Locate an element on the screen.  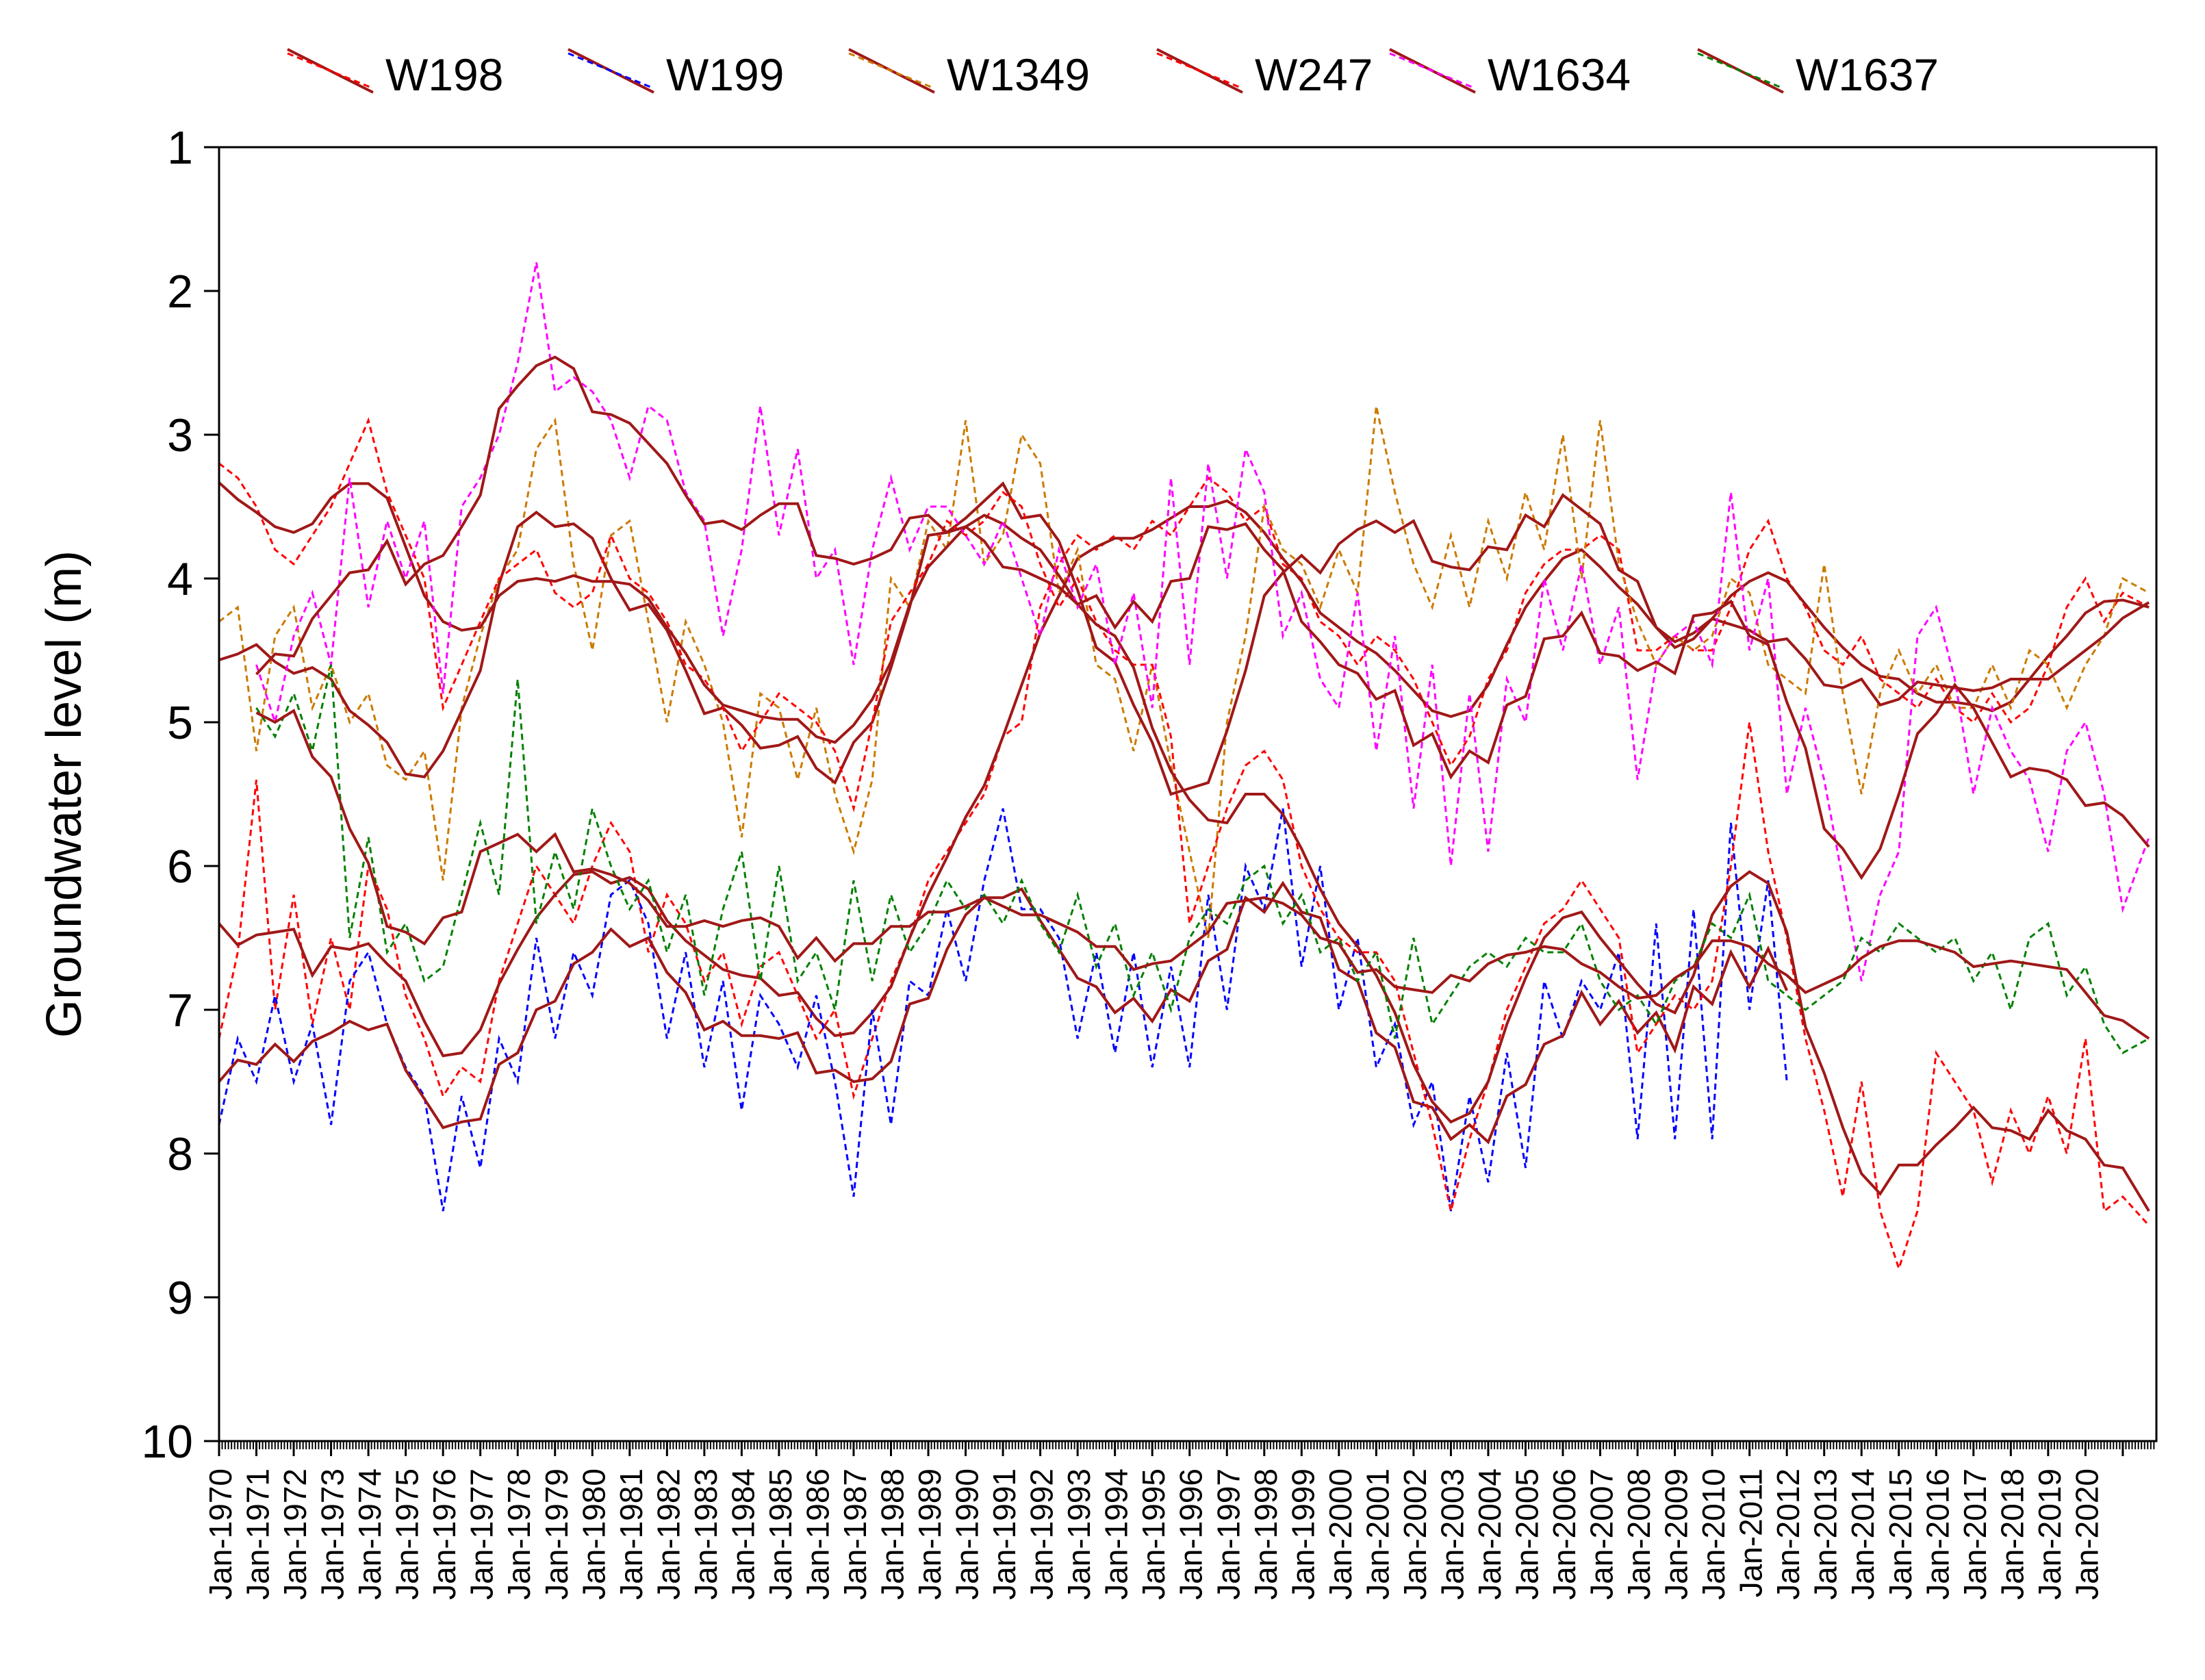
x-tick-label: Jan-1979 is located at coordinates (556, 1534).